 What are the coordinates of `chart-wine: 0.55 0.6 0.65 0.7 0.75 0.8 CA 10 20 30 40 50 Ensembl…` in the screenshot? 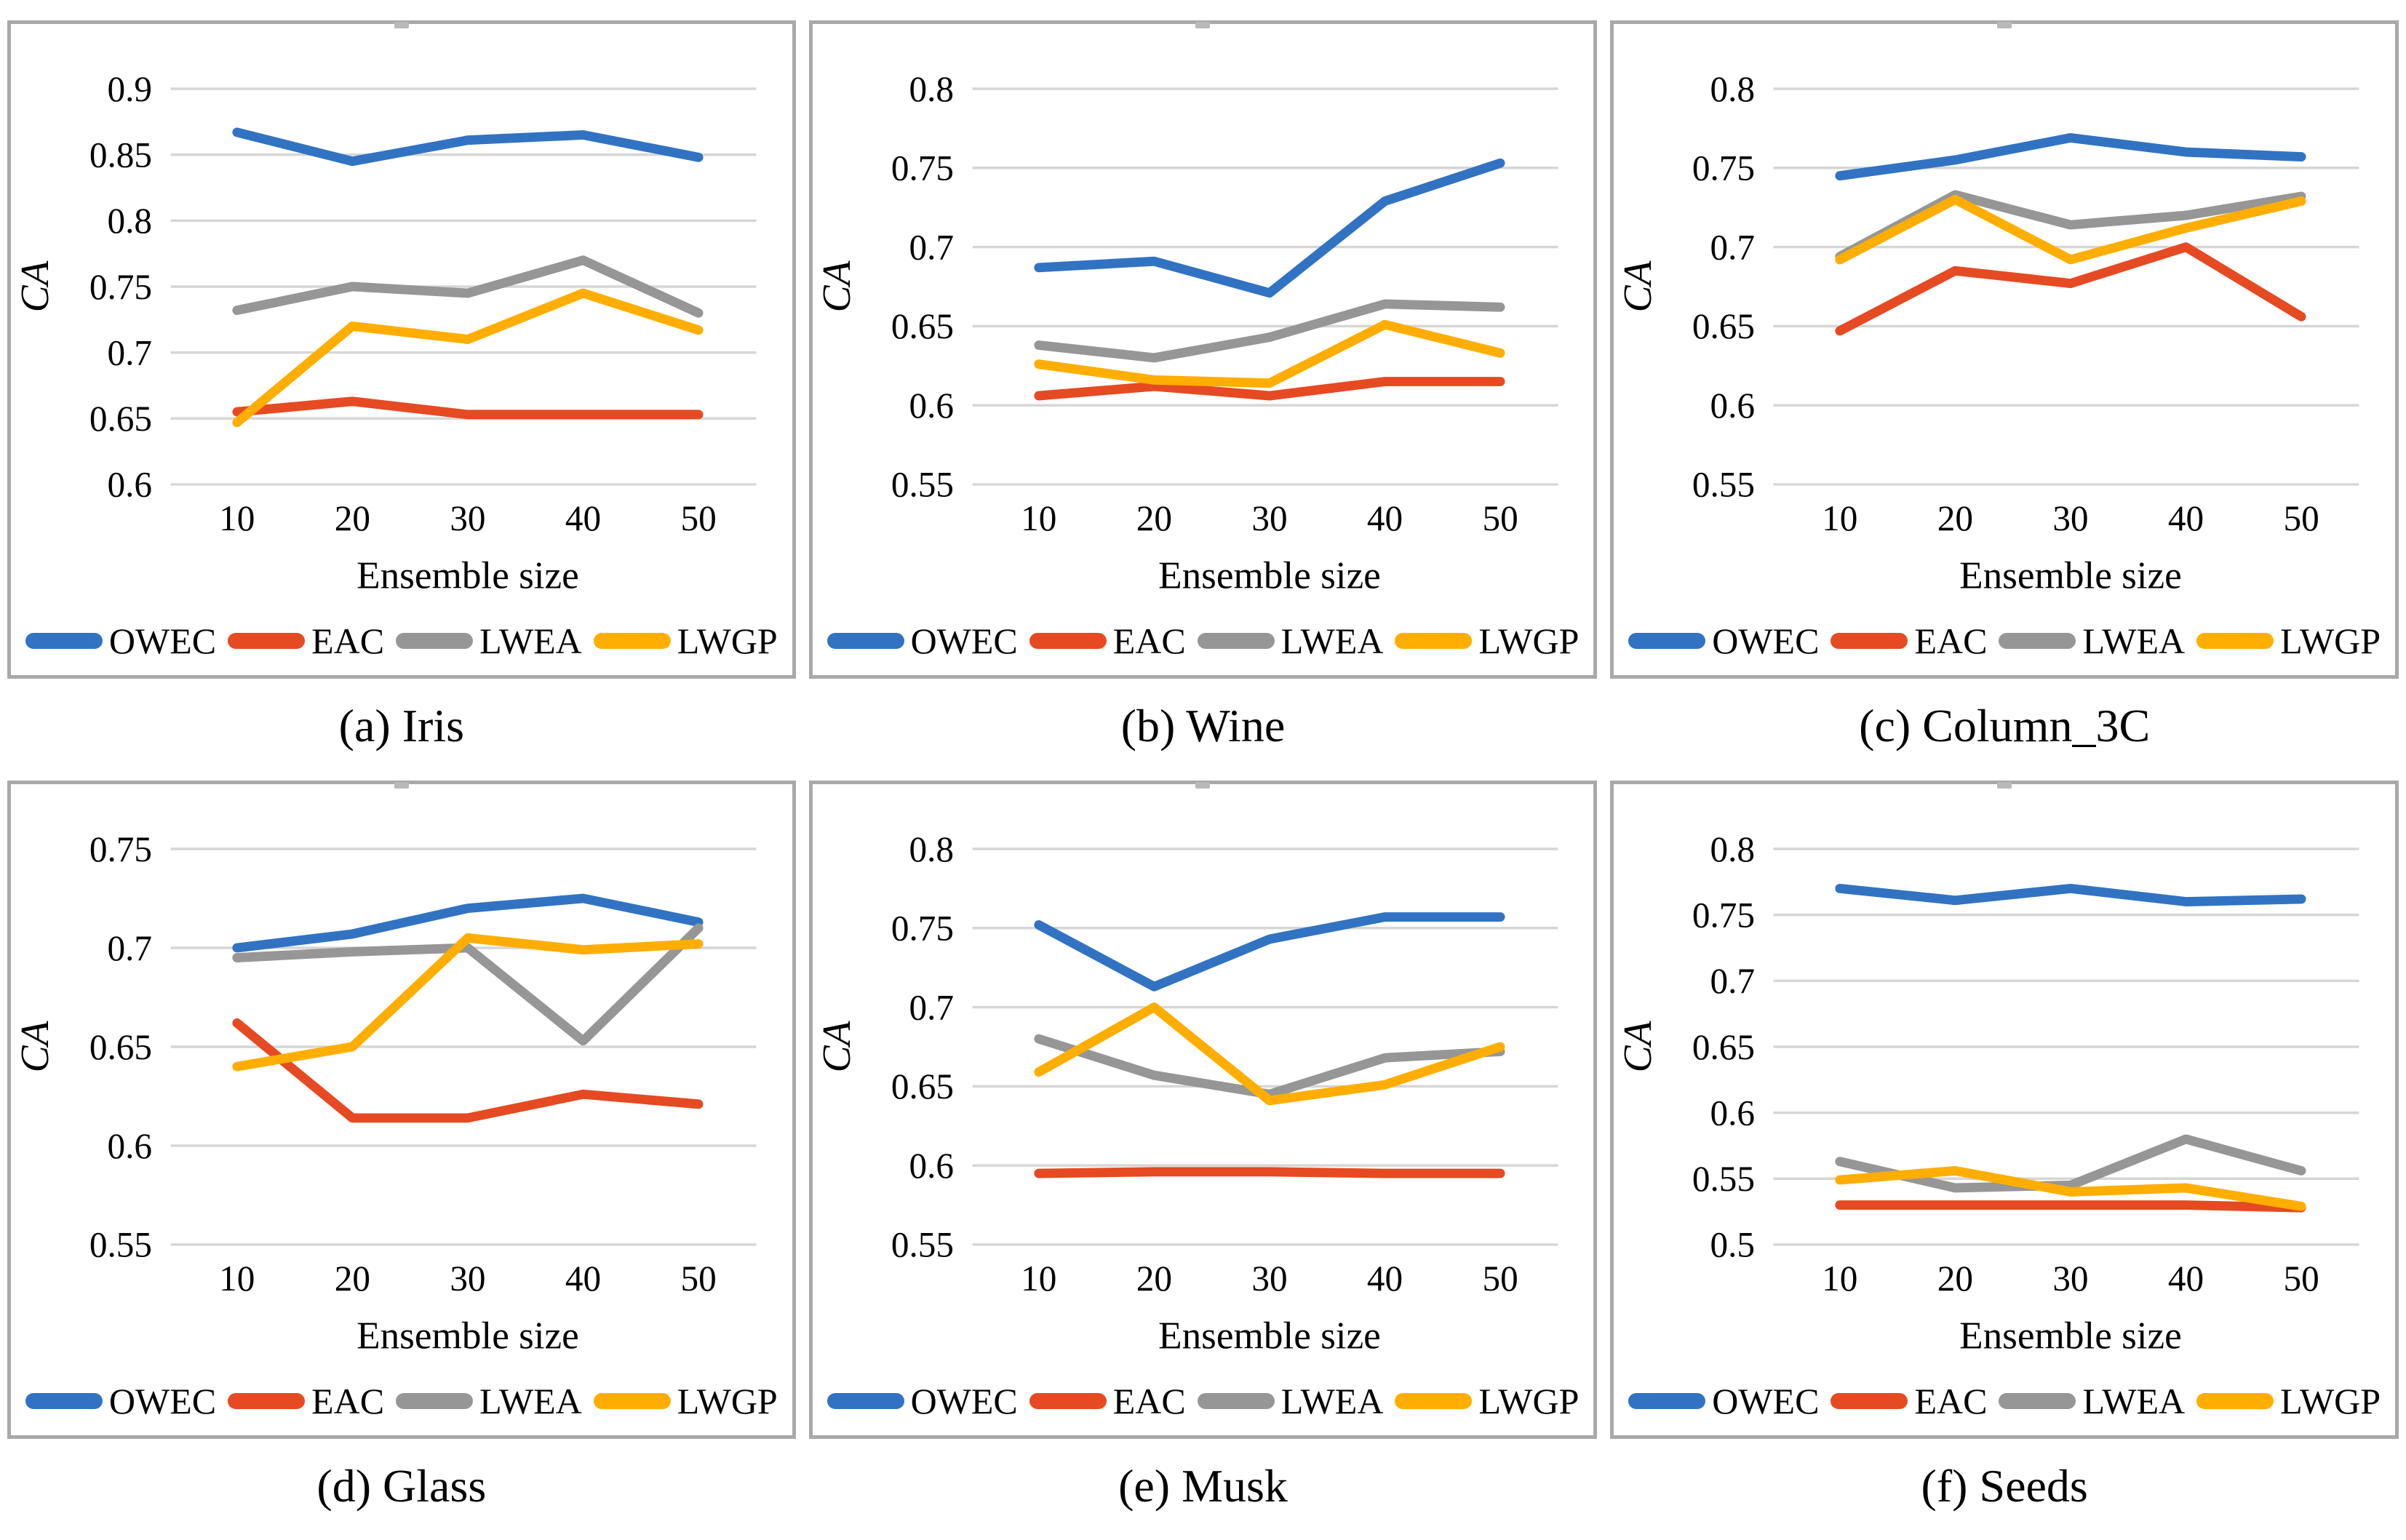 It's located at (1203, 349).